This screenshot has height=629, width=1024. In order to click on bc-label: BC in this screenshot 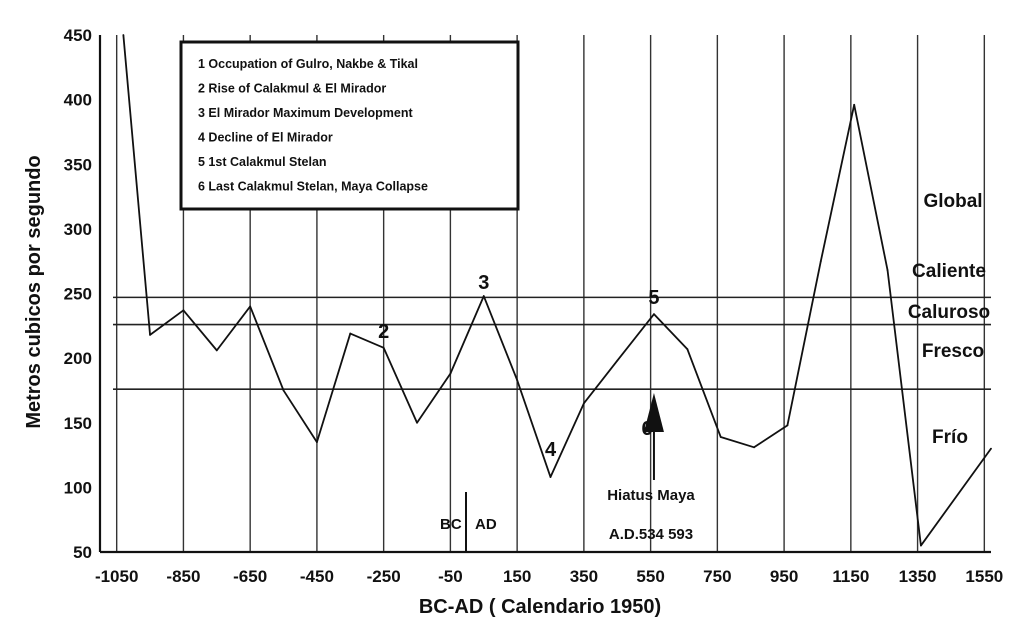, I will do `click(451, 524)`.